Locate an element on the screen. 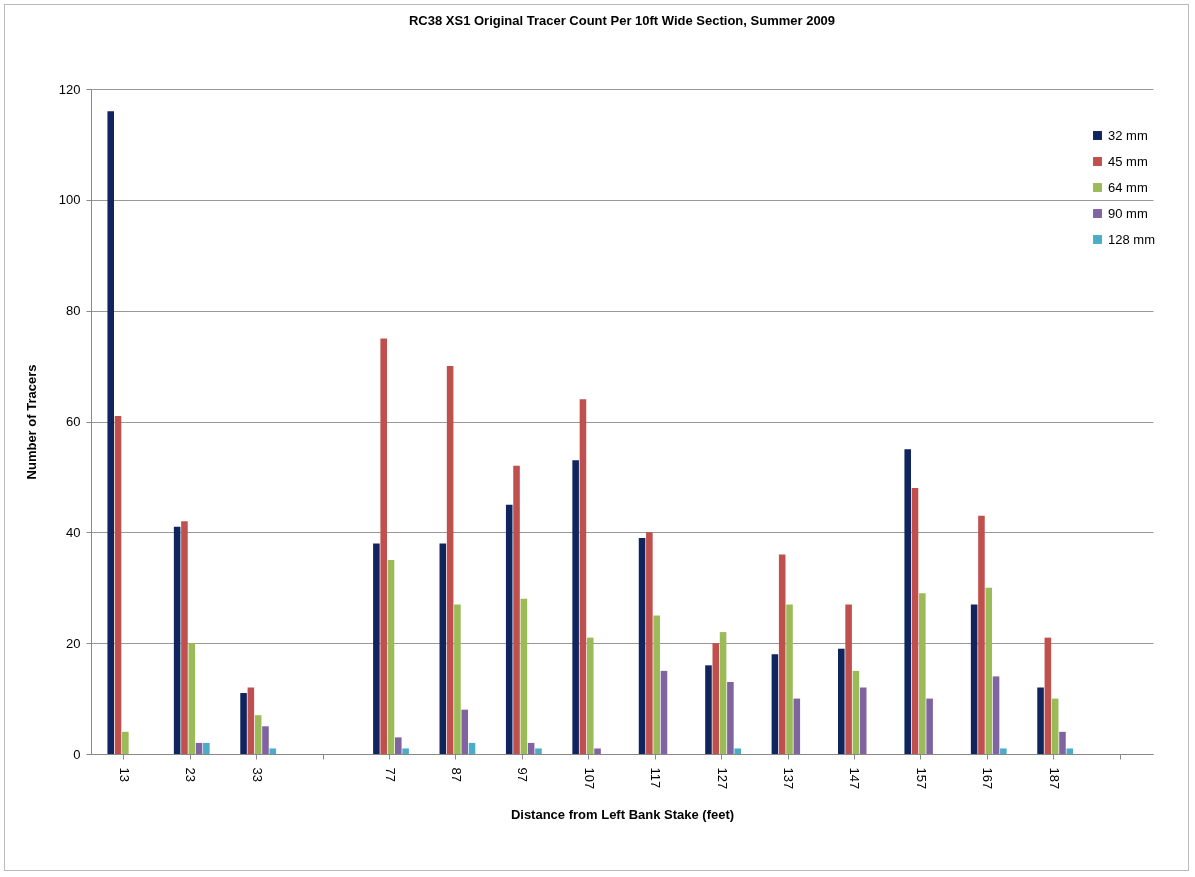 This screenshot has height=877, width=1195. y-tick-label: 60 is located at coordinates (73, 421).